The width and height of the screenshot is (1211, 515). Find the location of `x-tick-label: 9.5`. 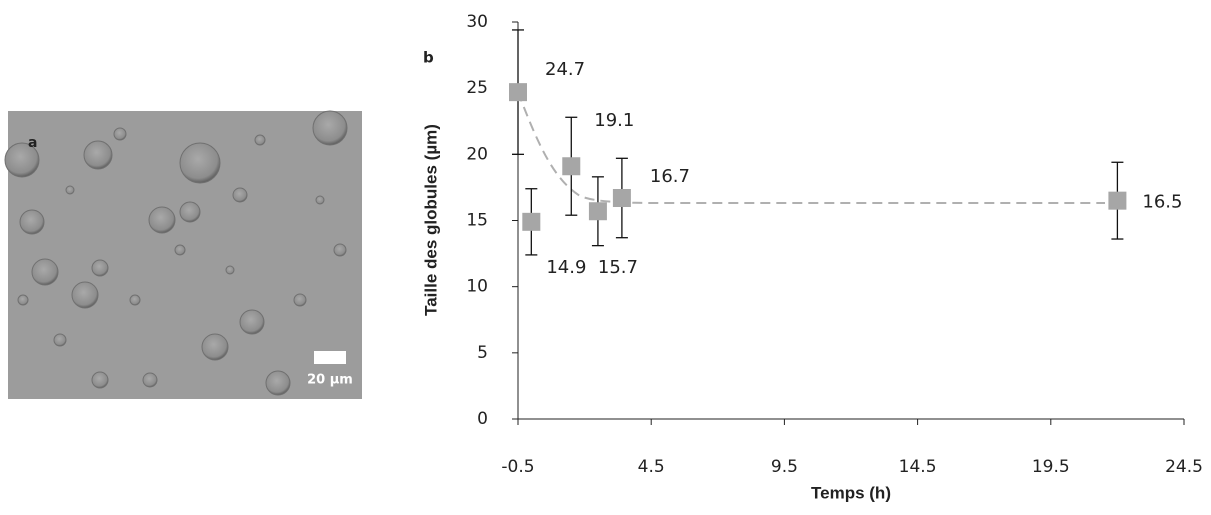

x-tick-label: 9.5 is located at coordinates (784, 467).